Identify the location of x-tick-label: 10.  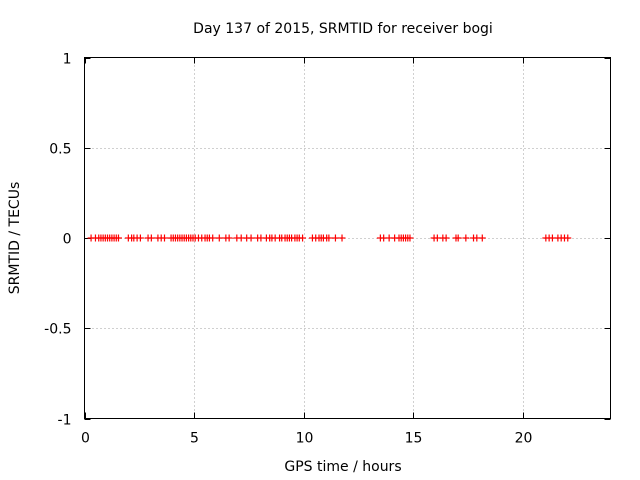
(305, 439).